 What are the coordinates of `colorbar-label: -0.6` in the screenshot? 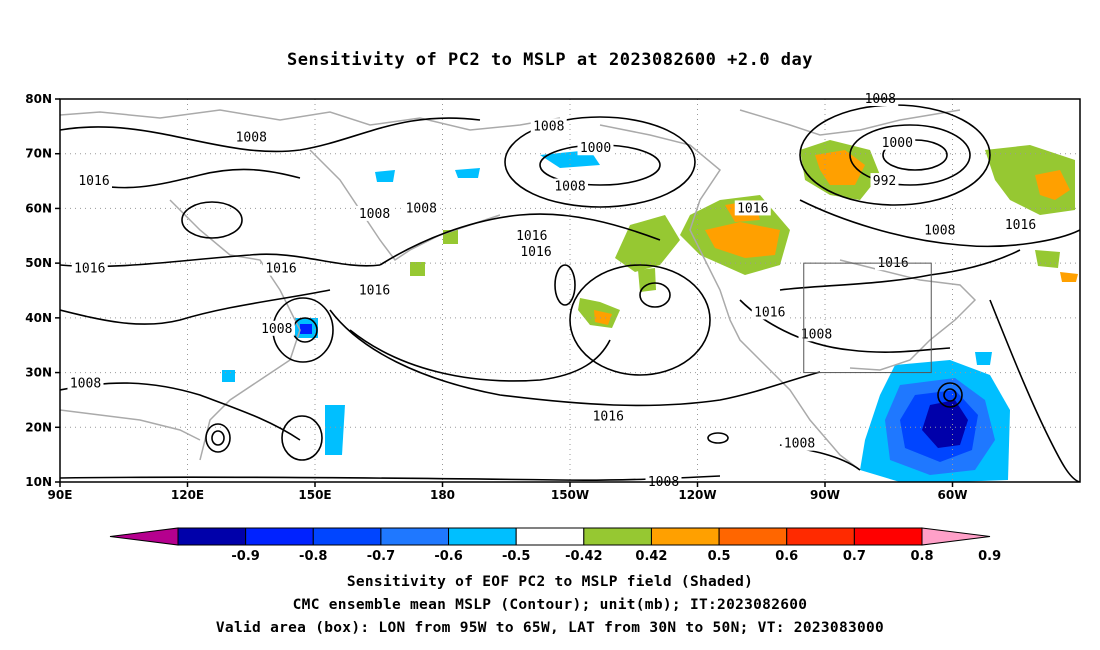 It's located at (448, 556).